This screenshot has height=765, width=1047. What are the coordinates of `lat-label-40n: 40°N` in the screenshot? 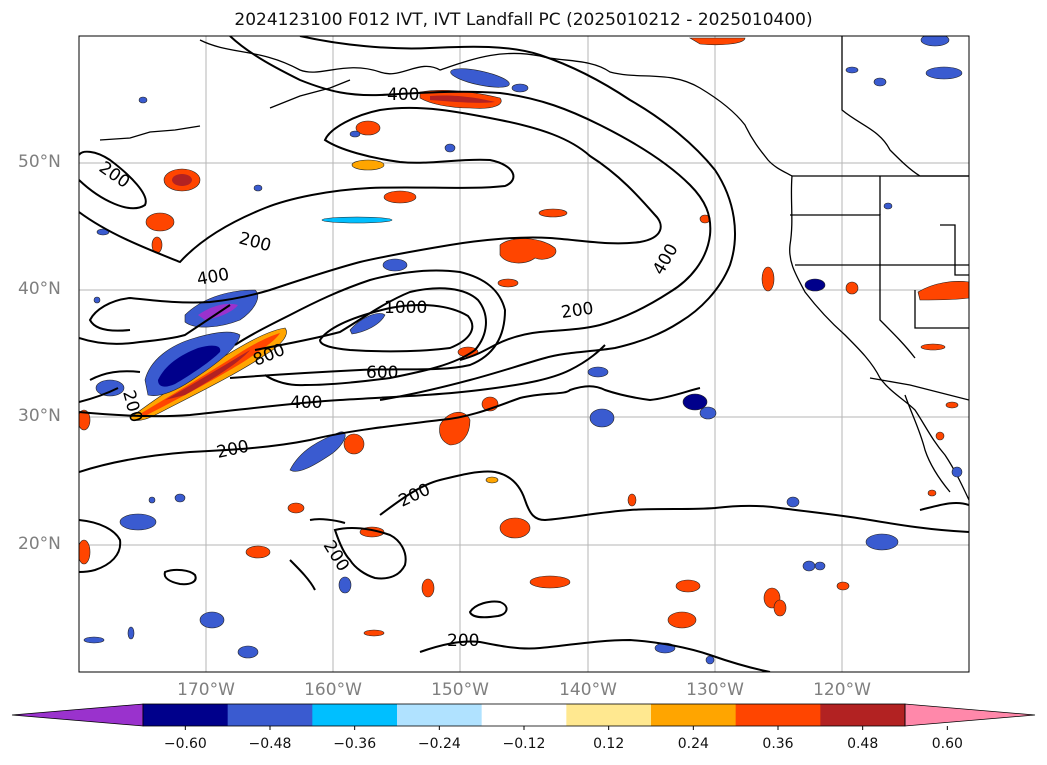 It's located at (39, 289).